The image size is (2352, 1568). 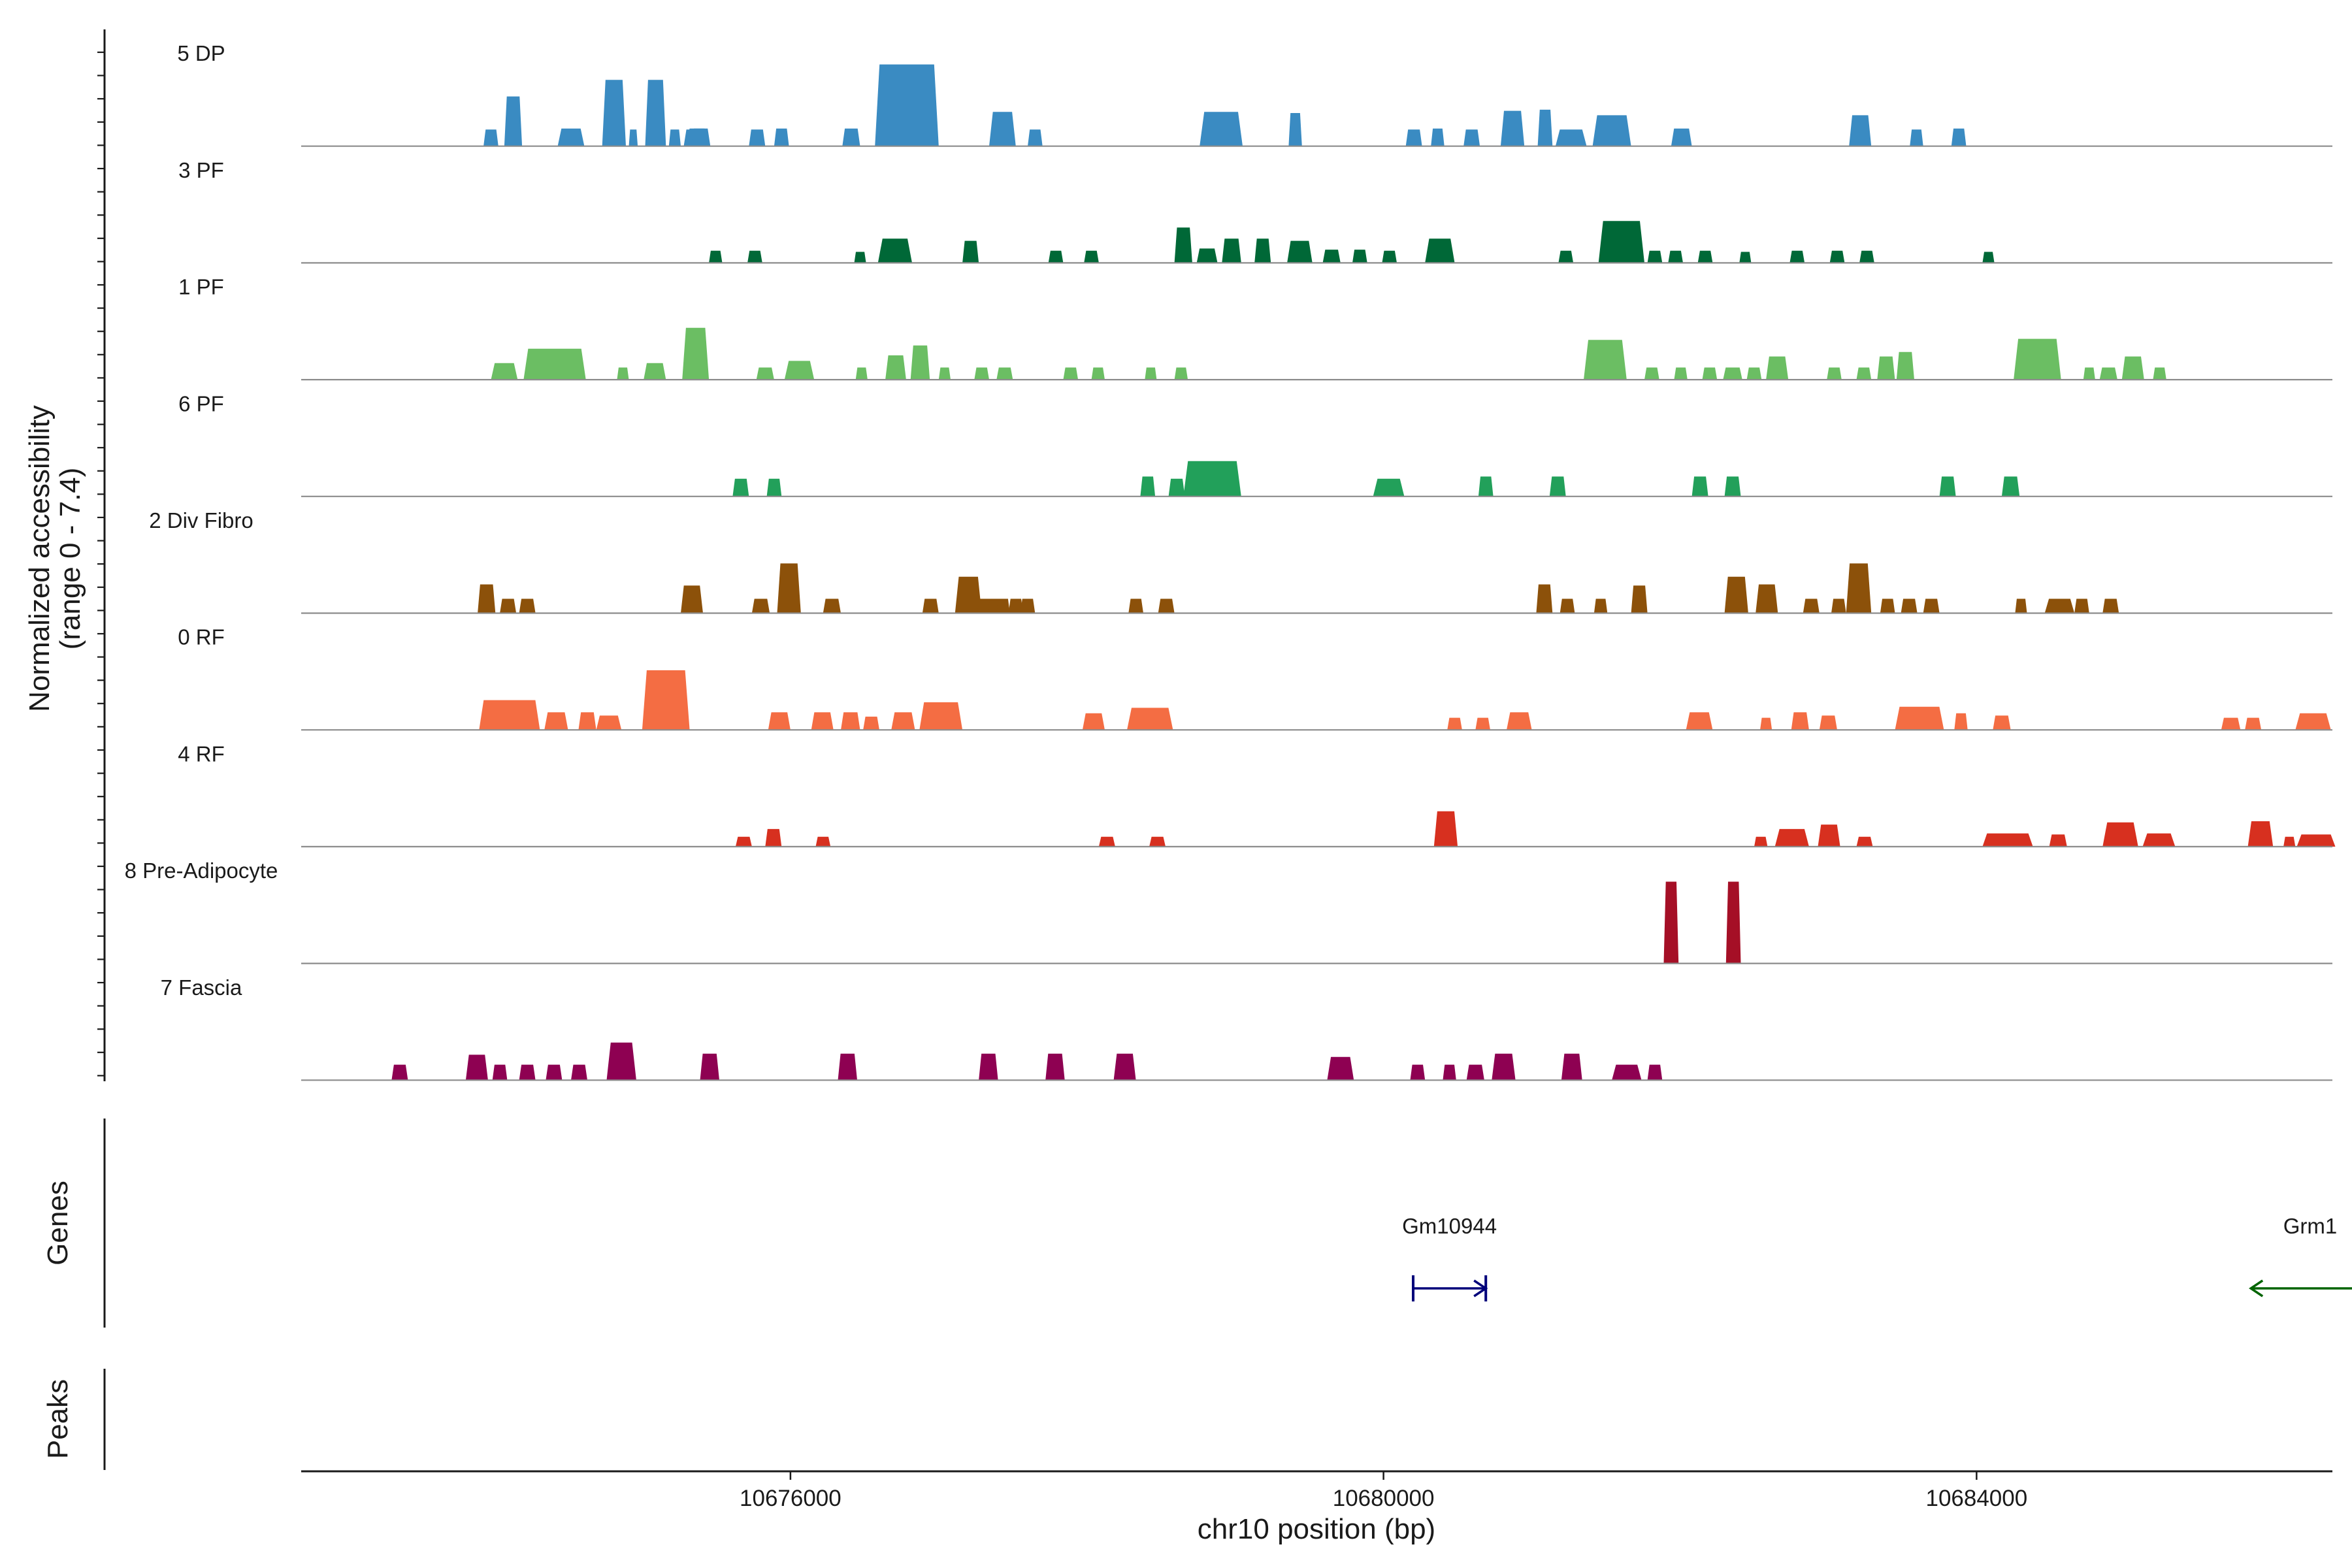 What do you see at coordinates (1255, 444) in the screenshot?
I see `track-6-pf: 6 PF` at bounding box center [1255, 444].